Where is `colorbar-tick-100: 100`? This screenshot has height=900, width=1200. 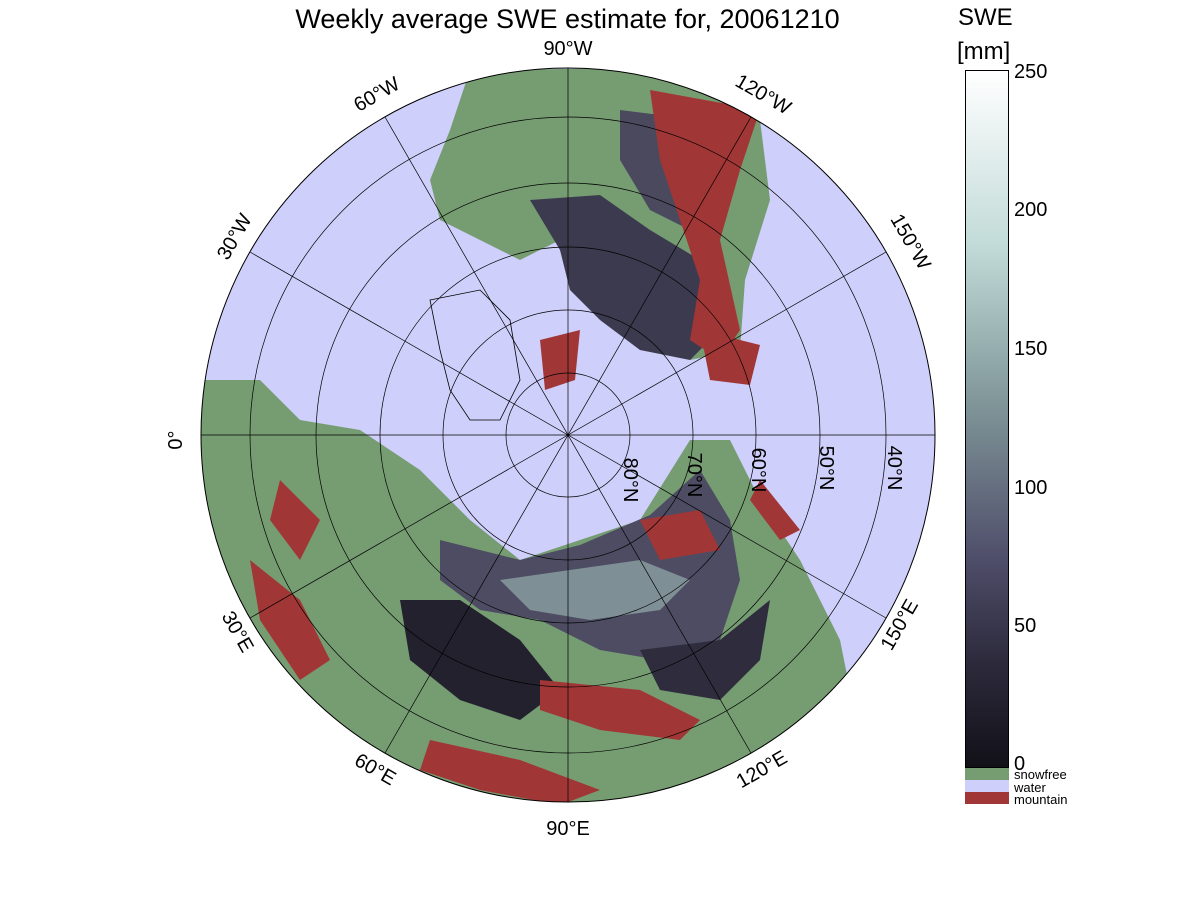 colorbar-tick-100: 100 is located at coordinates (1031, 488).